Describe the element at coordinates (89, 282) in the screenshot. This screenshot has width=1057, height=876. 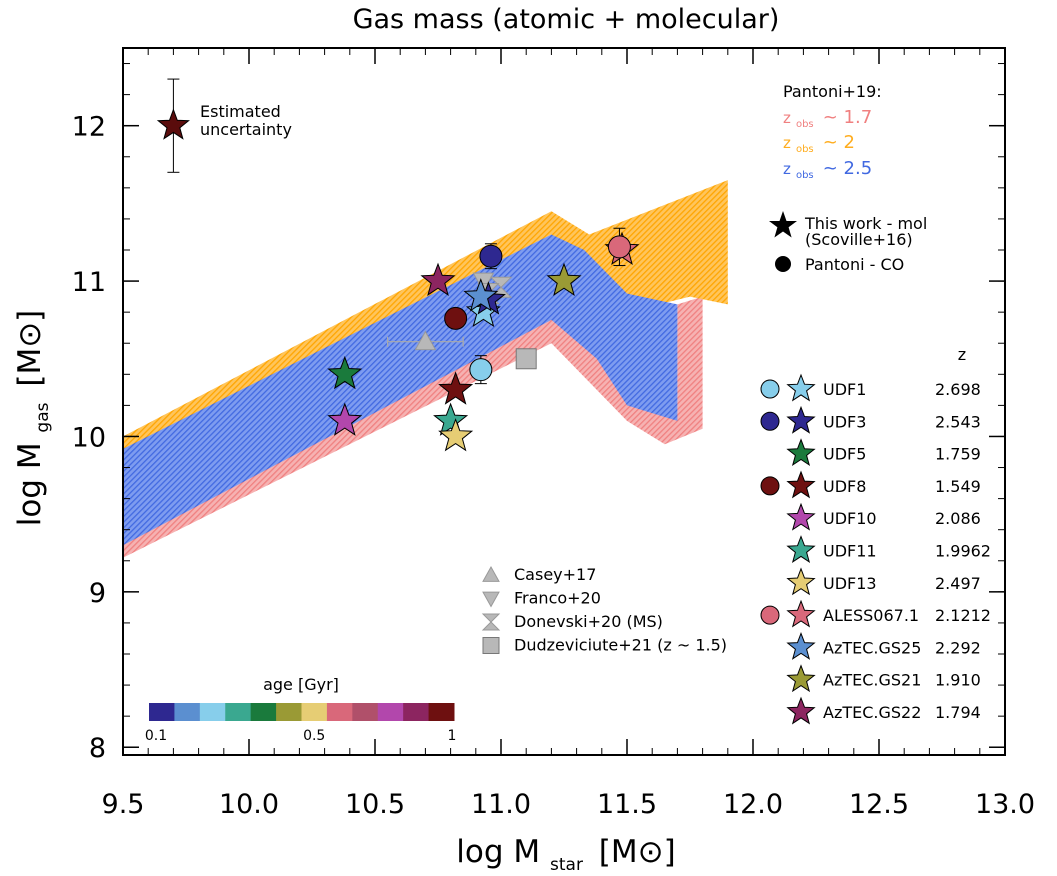
I see `y-tick-label: 11` at that location.